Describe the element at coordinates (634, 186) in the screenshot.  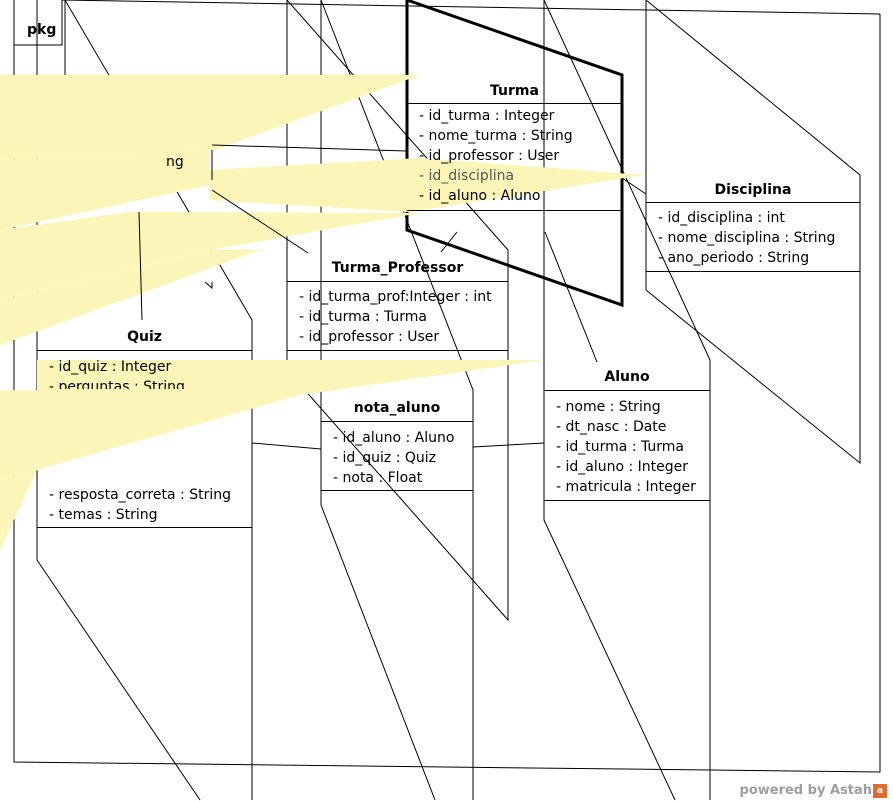
I see `assoc-turma-disciplina` at that location.